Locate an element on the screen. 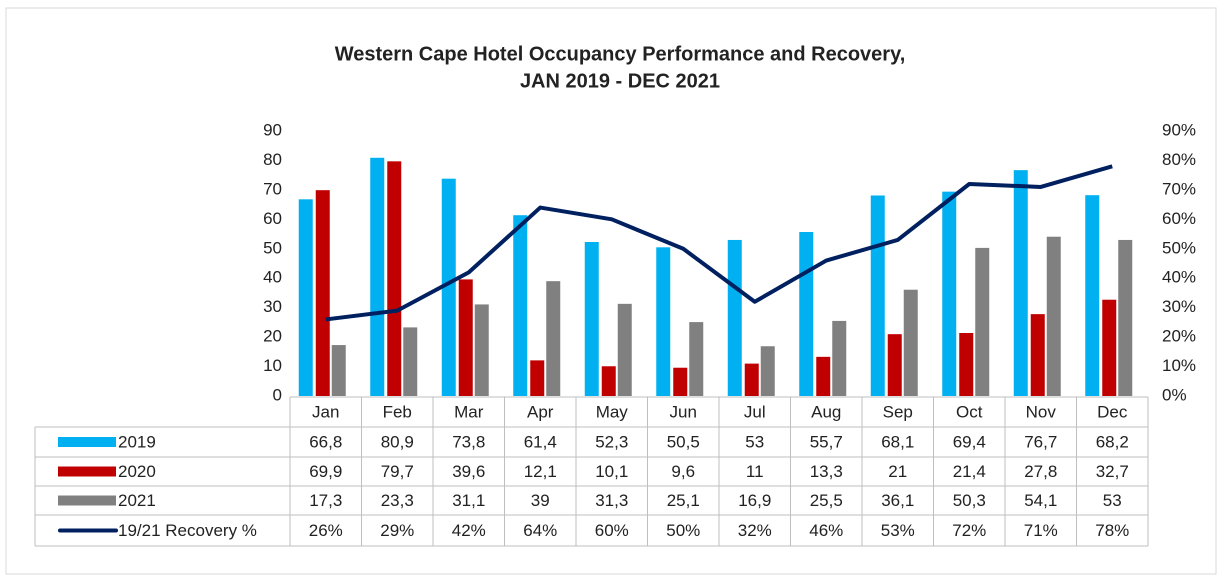 The image size is (1222, 584). data-label: 42% is located at coordinates (469, 530).